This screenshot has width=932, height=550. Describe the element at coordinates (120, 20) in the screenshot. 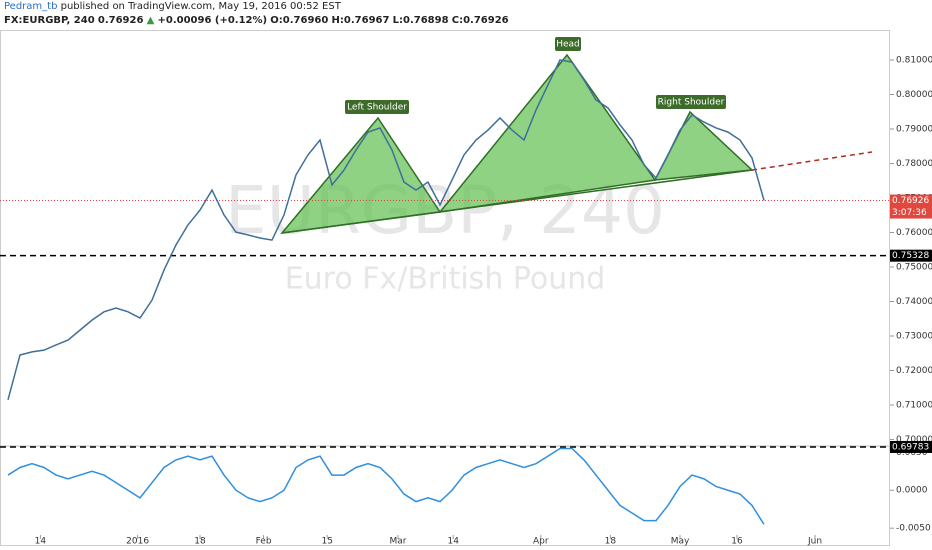

I see `last: 0.76926` at that location.